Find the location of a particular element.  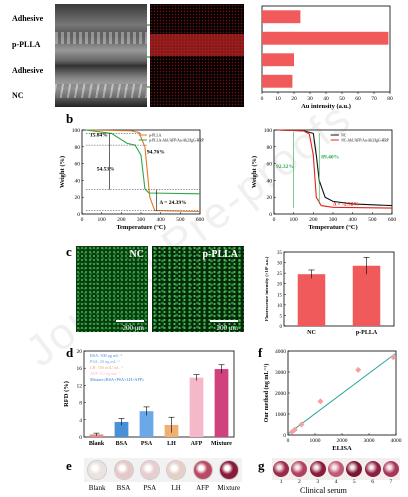

panel-c-label: c is located at coordinates (69, 251).